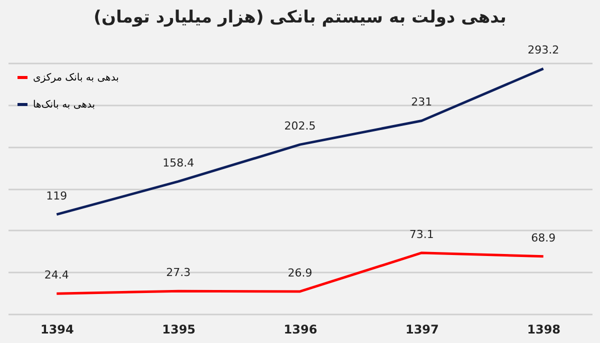 The height and width of the screenshot is (343, 600). I want to click on data-label: 73.1, so click(421, 234).